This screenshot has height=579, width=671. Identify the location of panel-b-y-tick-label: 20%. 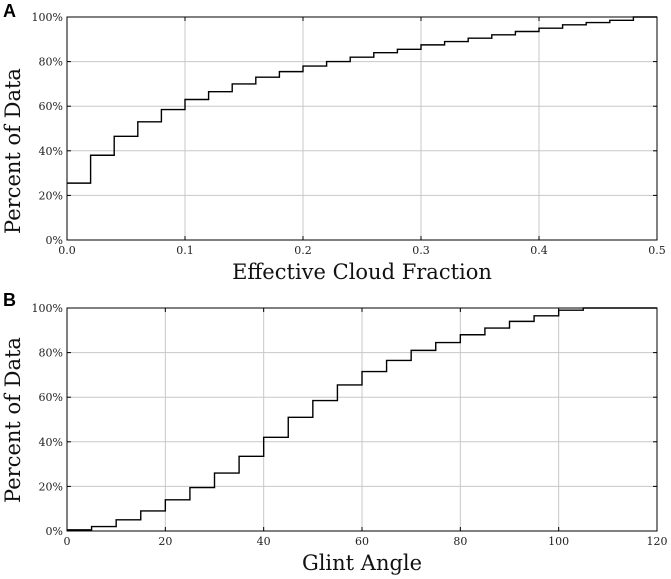
(51, 486).